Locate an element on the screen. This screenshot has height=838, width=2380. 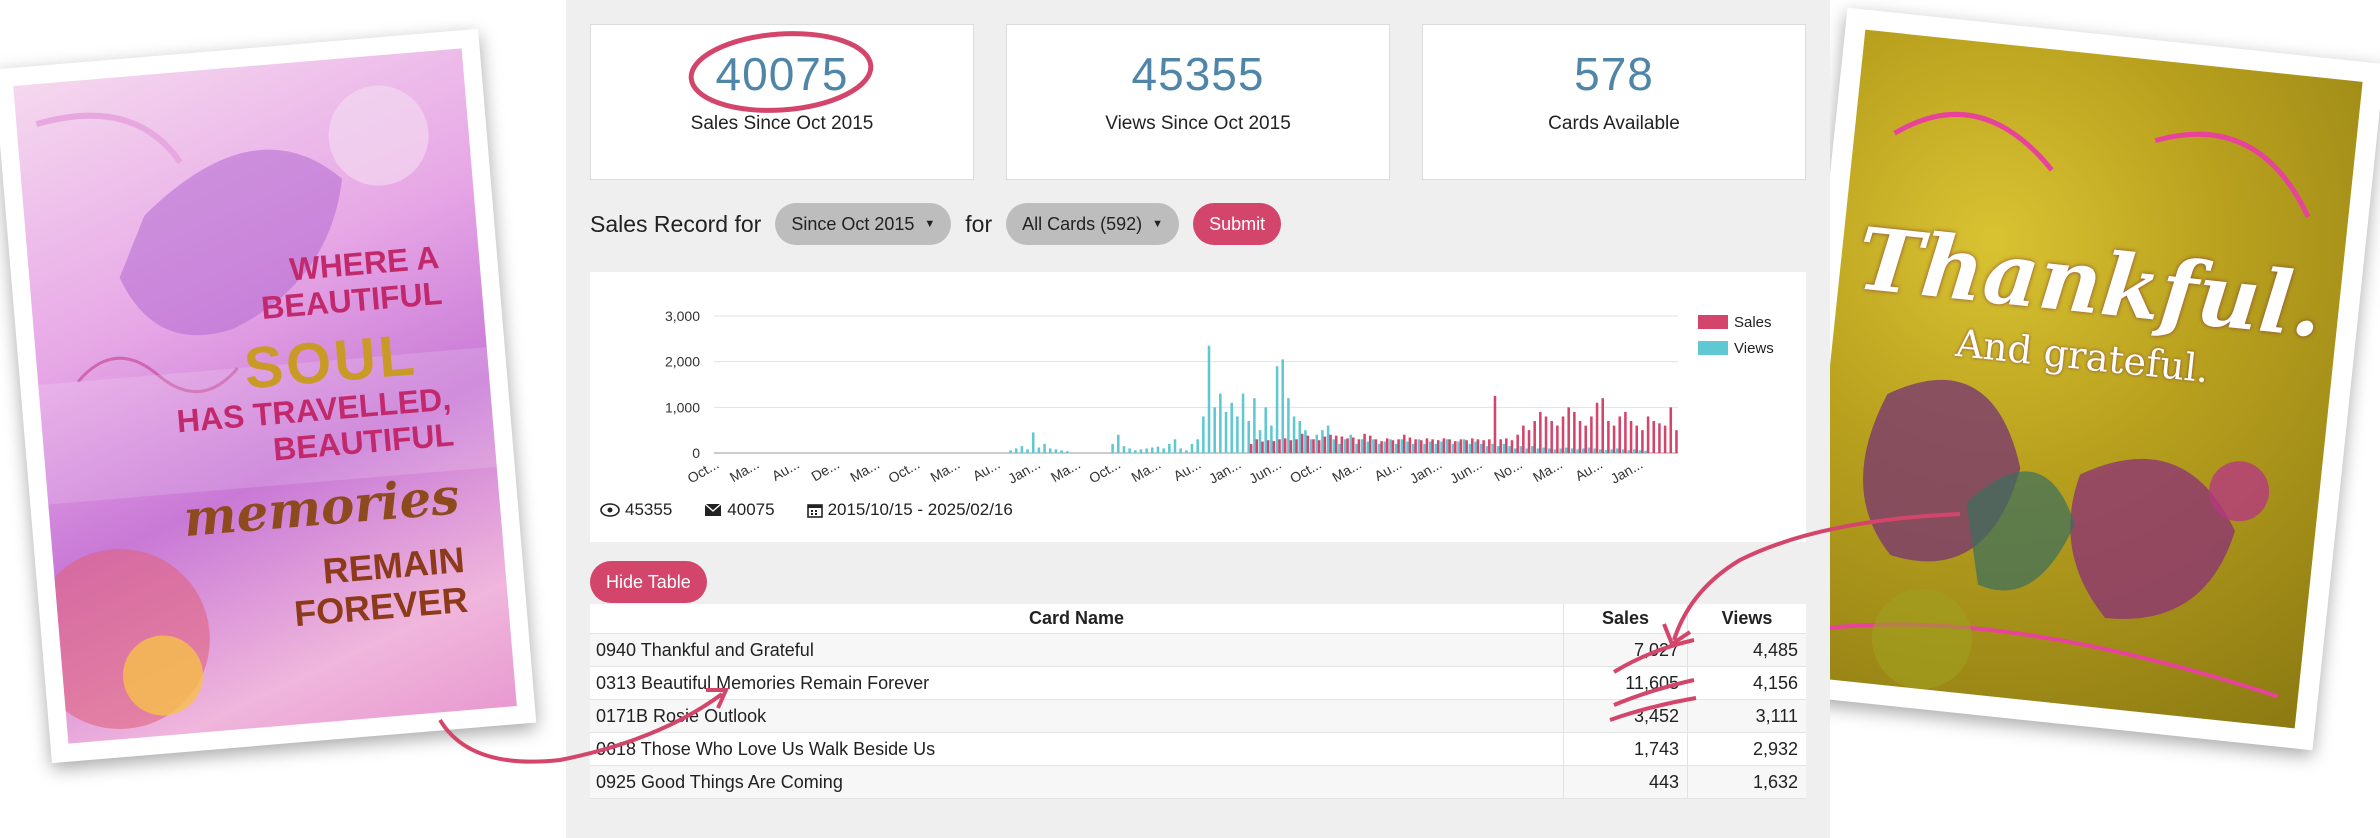
header-views: Views is located at coordinates (1747, 618).